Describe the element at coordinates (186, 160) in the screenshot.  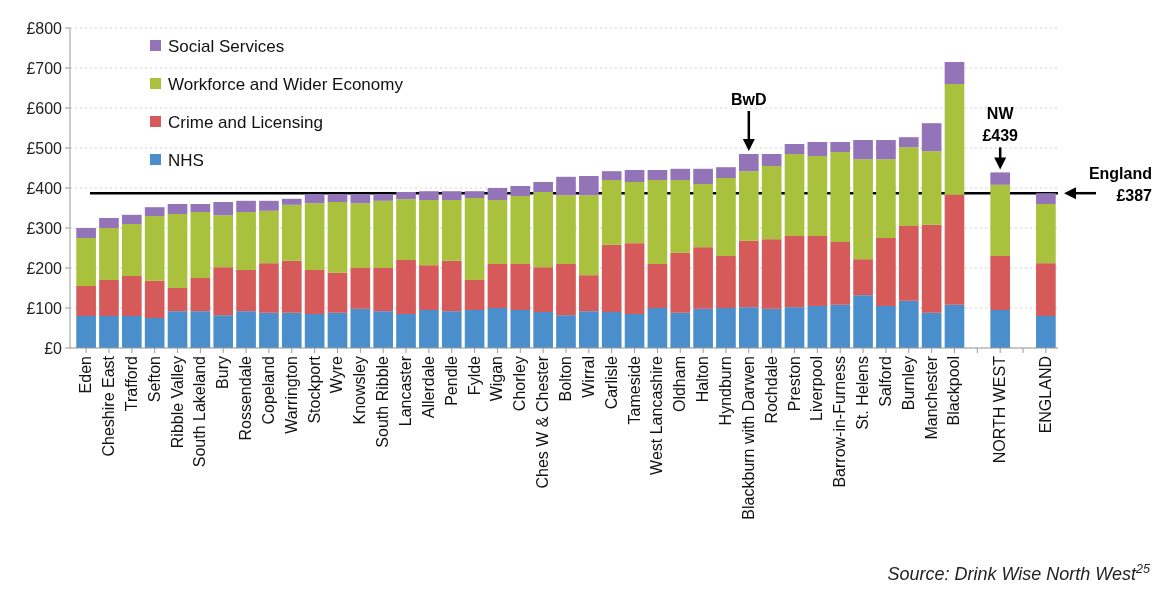
I see `legend-label: NHS` at that location.